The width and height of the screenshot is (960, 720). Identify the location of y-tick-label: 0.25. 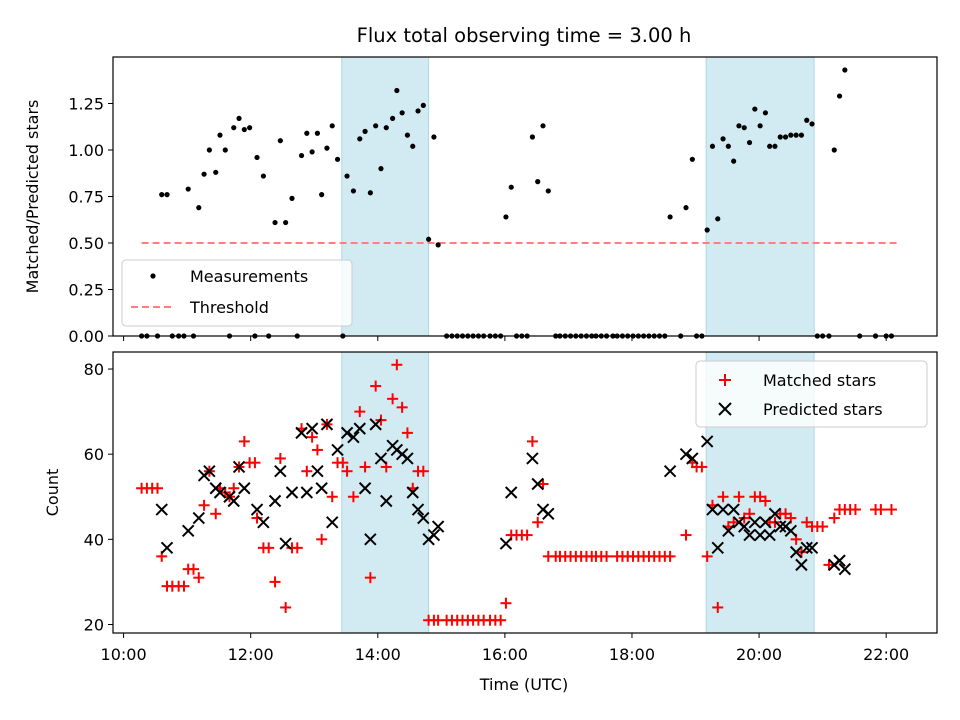
(86, 290).